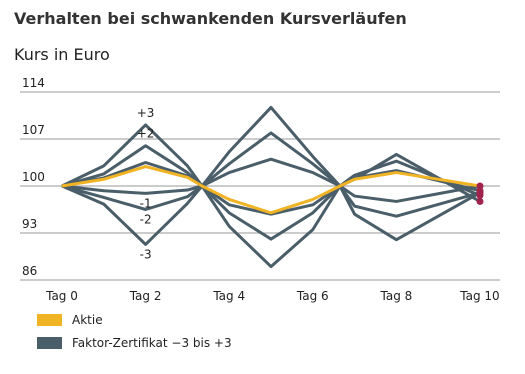 This screenshot has width=525, height=374. What do you see at coordinates (312, 296) in the screenshot?
I see `x-tick-label: Tag 6` at bounding box center [312, 296].